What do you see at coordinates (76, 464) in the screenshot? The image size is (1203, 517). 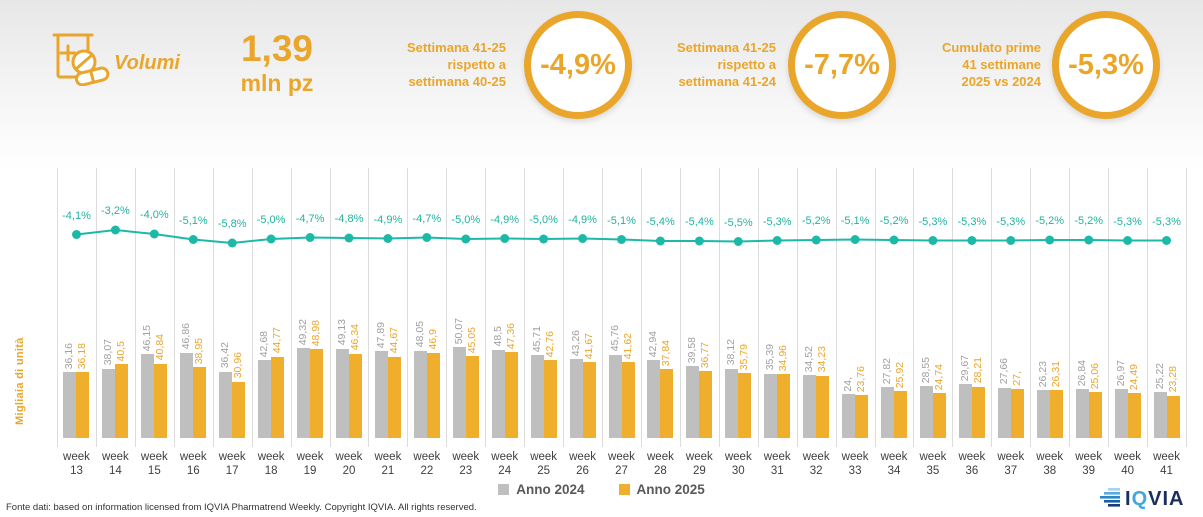 I see `x-axis-label-week-13: week 13` at bounding box center [76, 464].